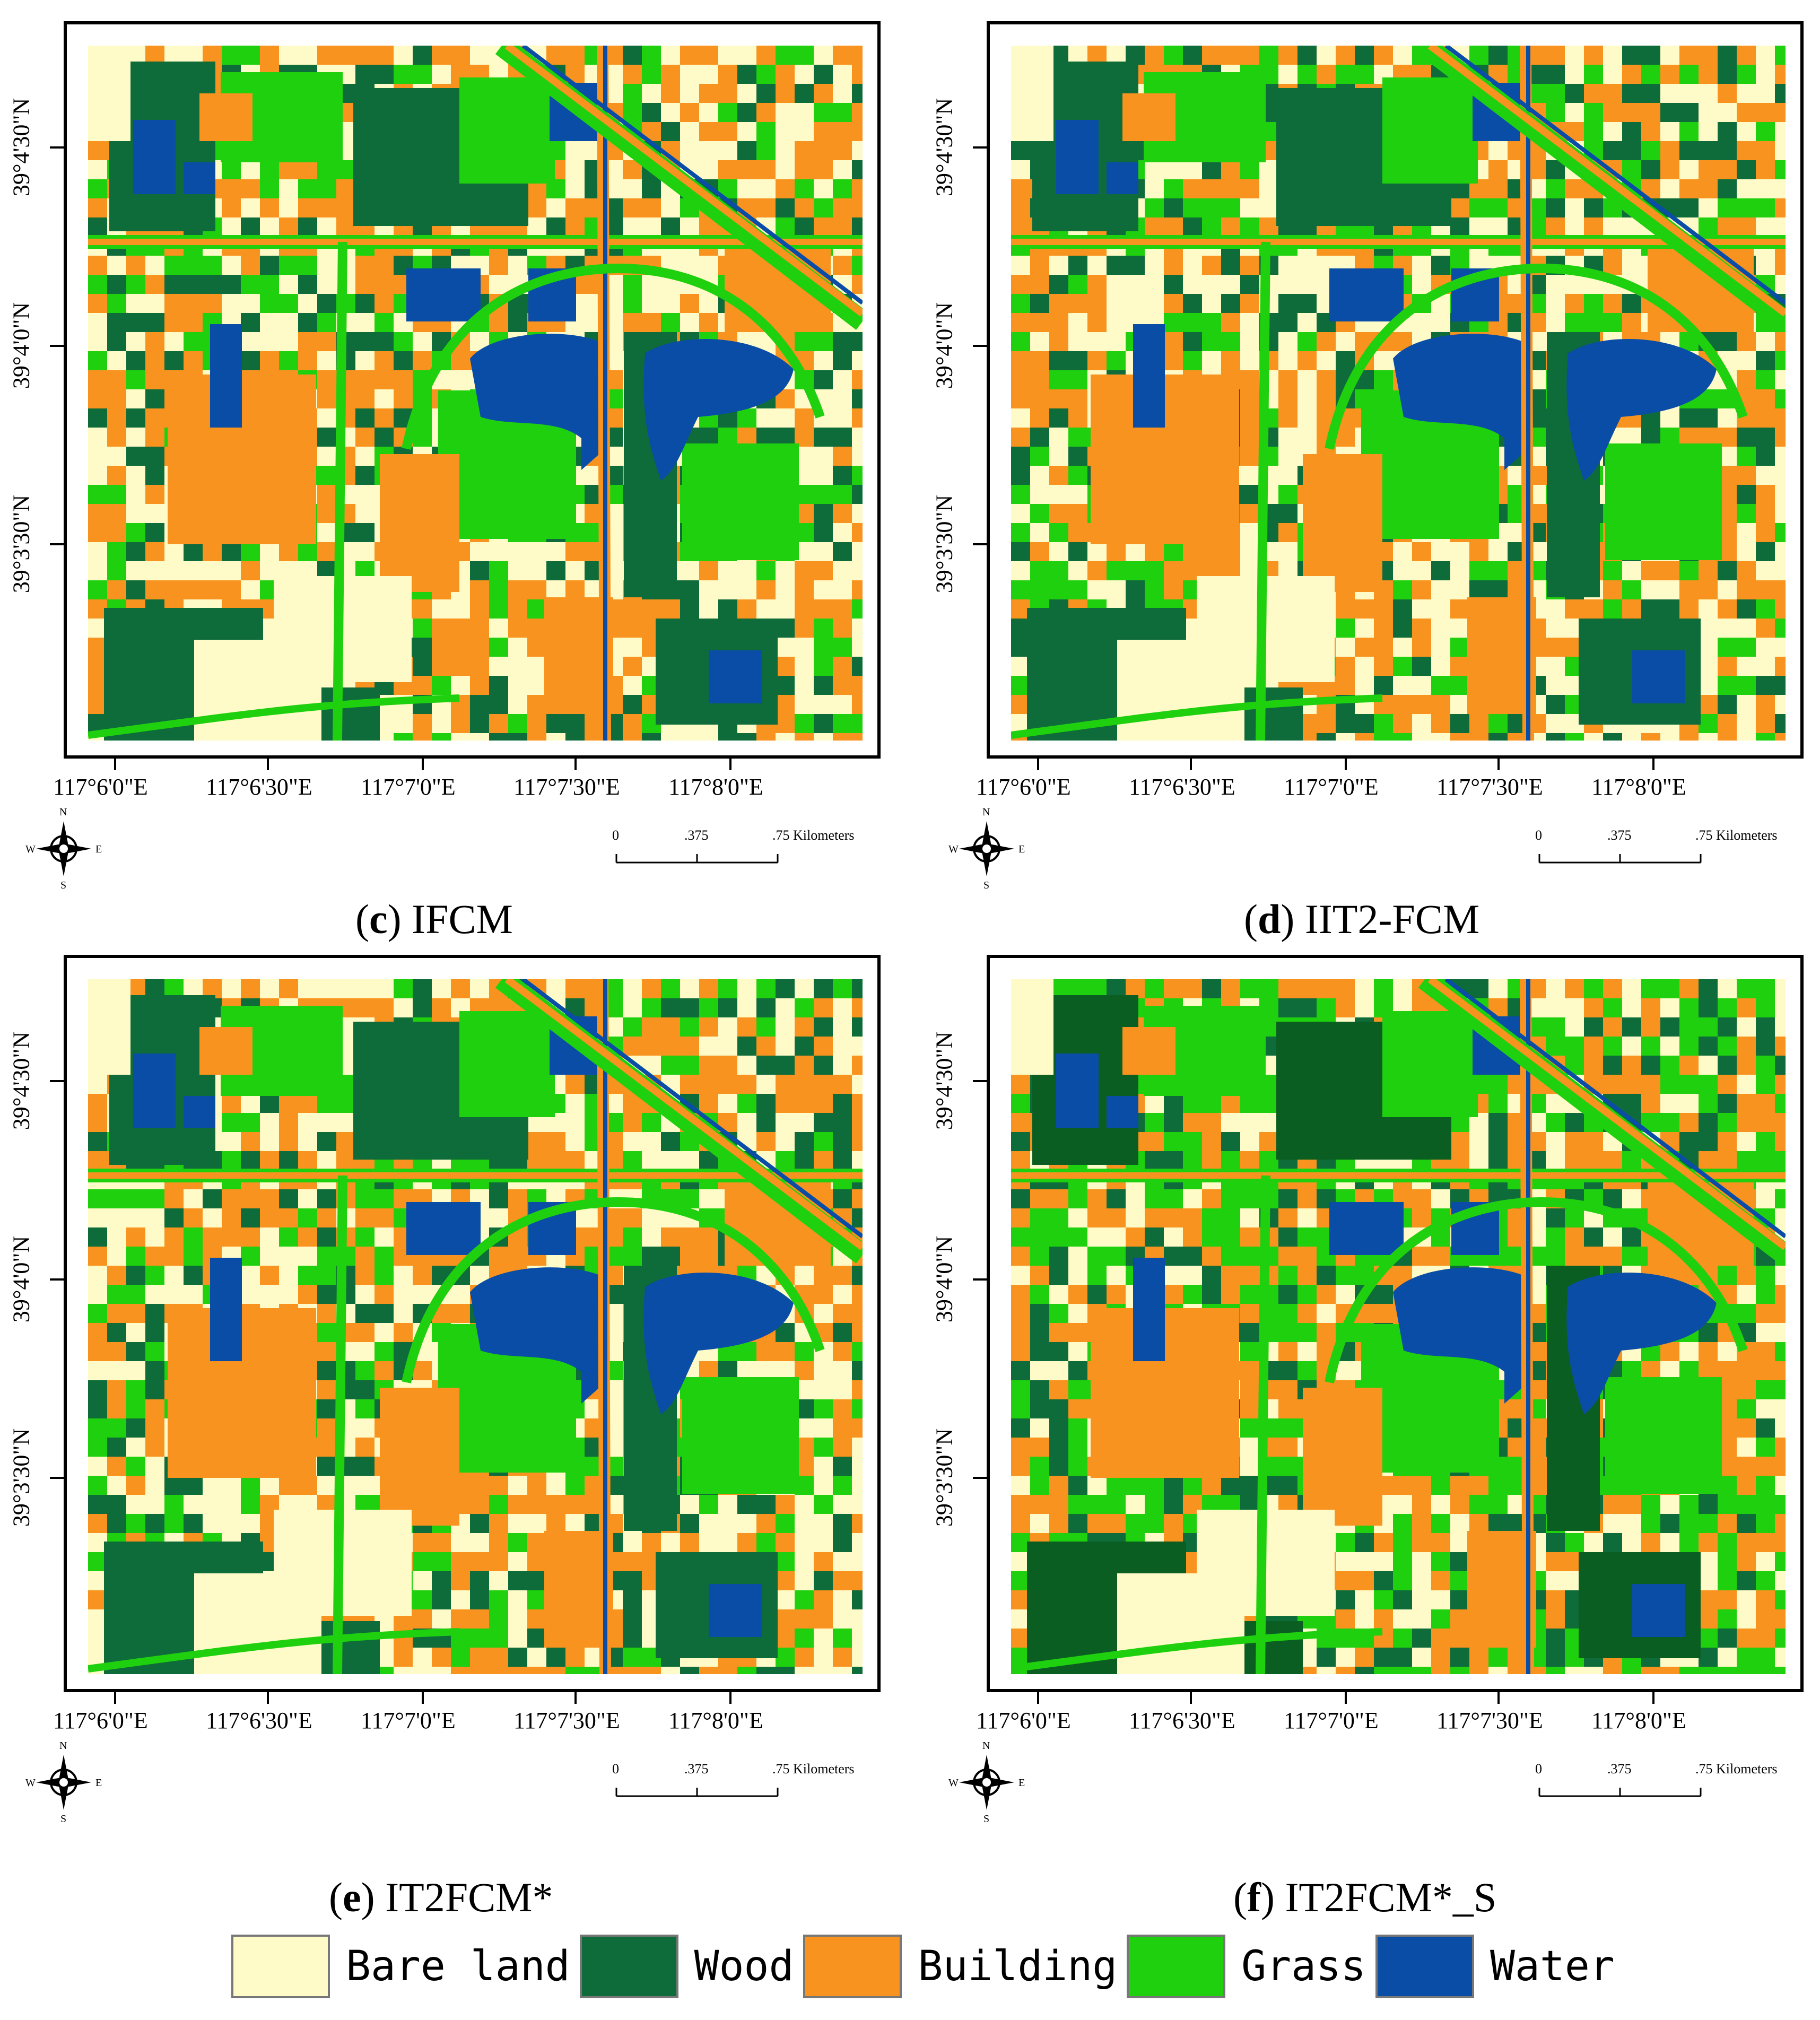  Describe the element at coordinates (744, 1966) in the screenshot. I see `legend-label-wood: Wood` at that location.